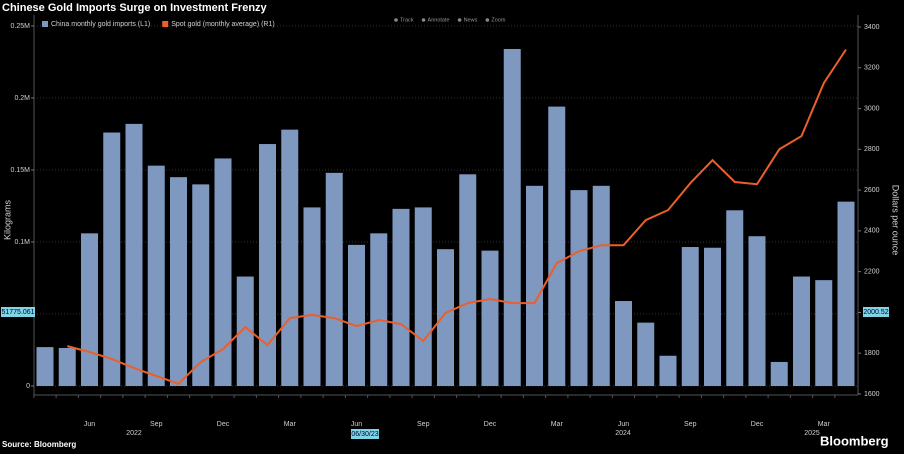 Image resolution: width=904 pixels, height=454 pixels. Describe the element at coordinates (872, 353) in the screenshot. I see `y2-tick-label: 1800` at that location.